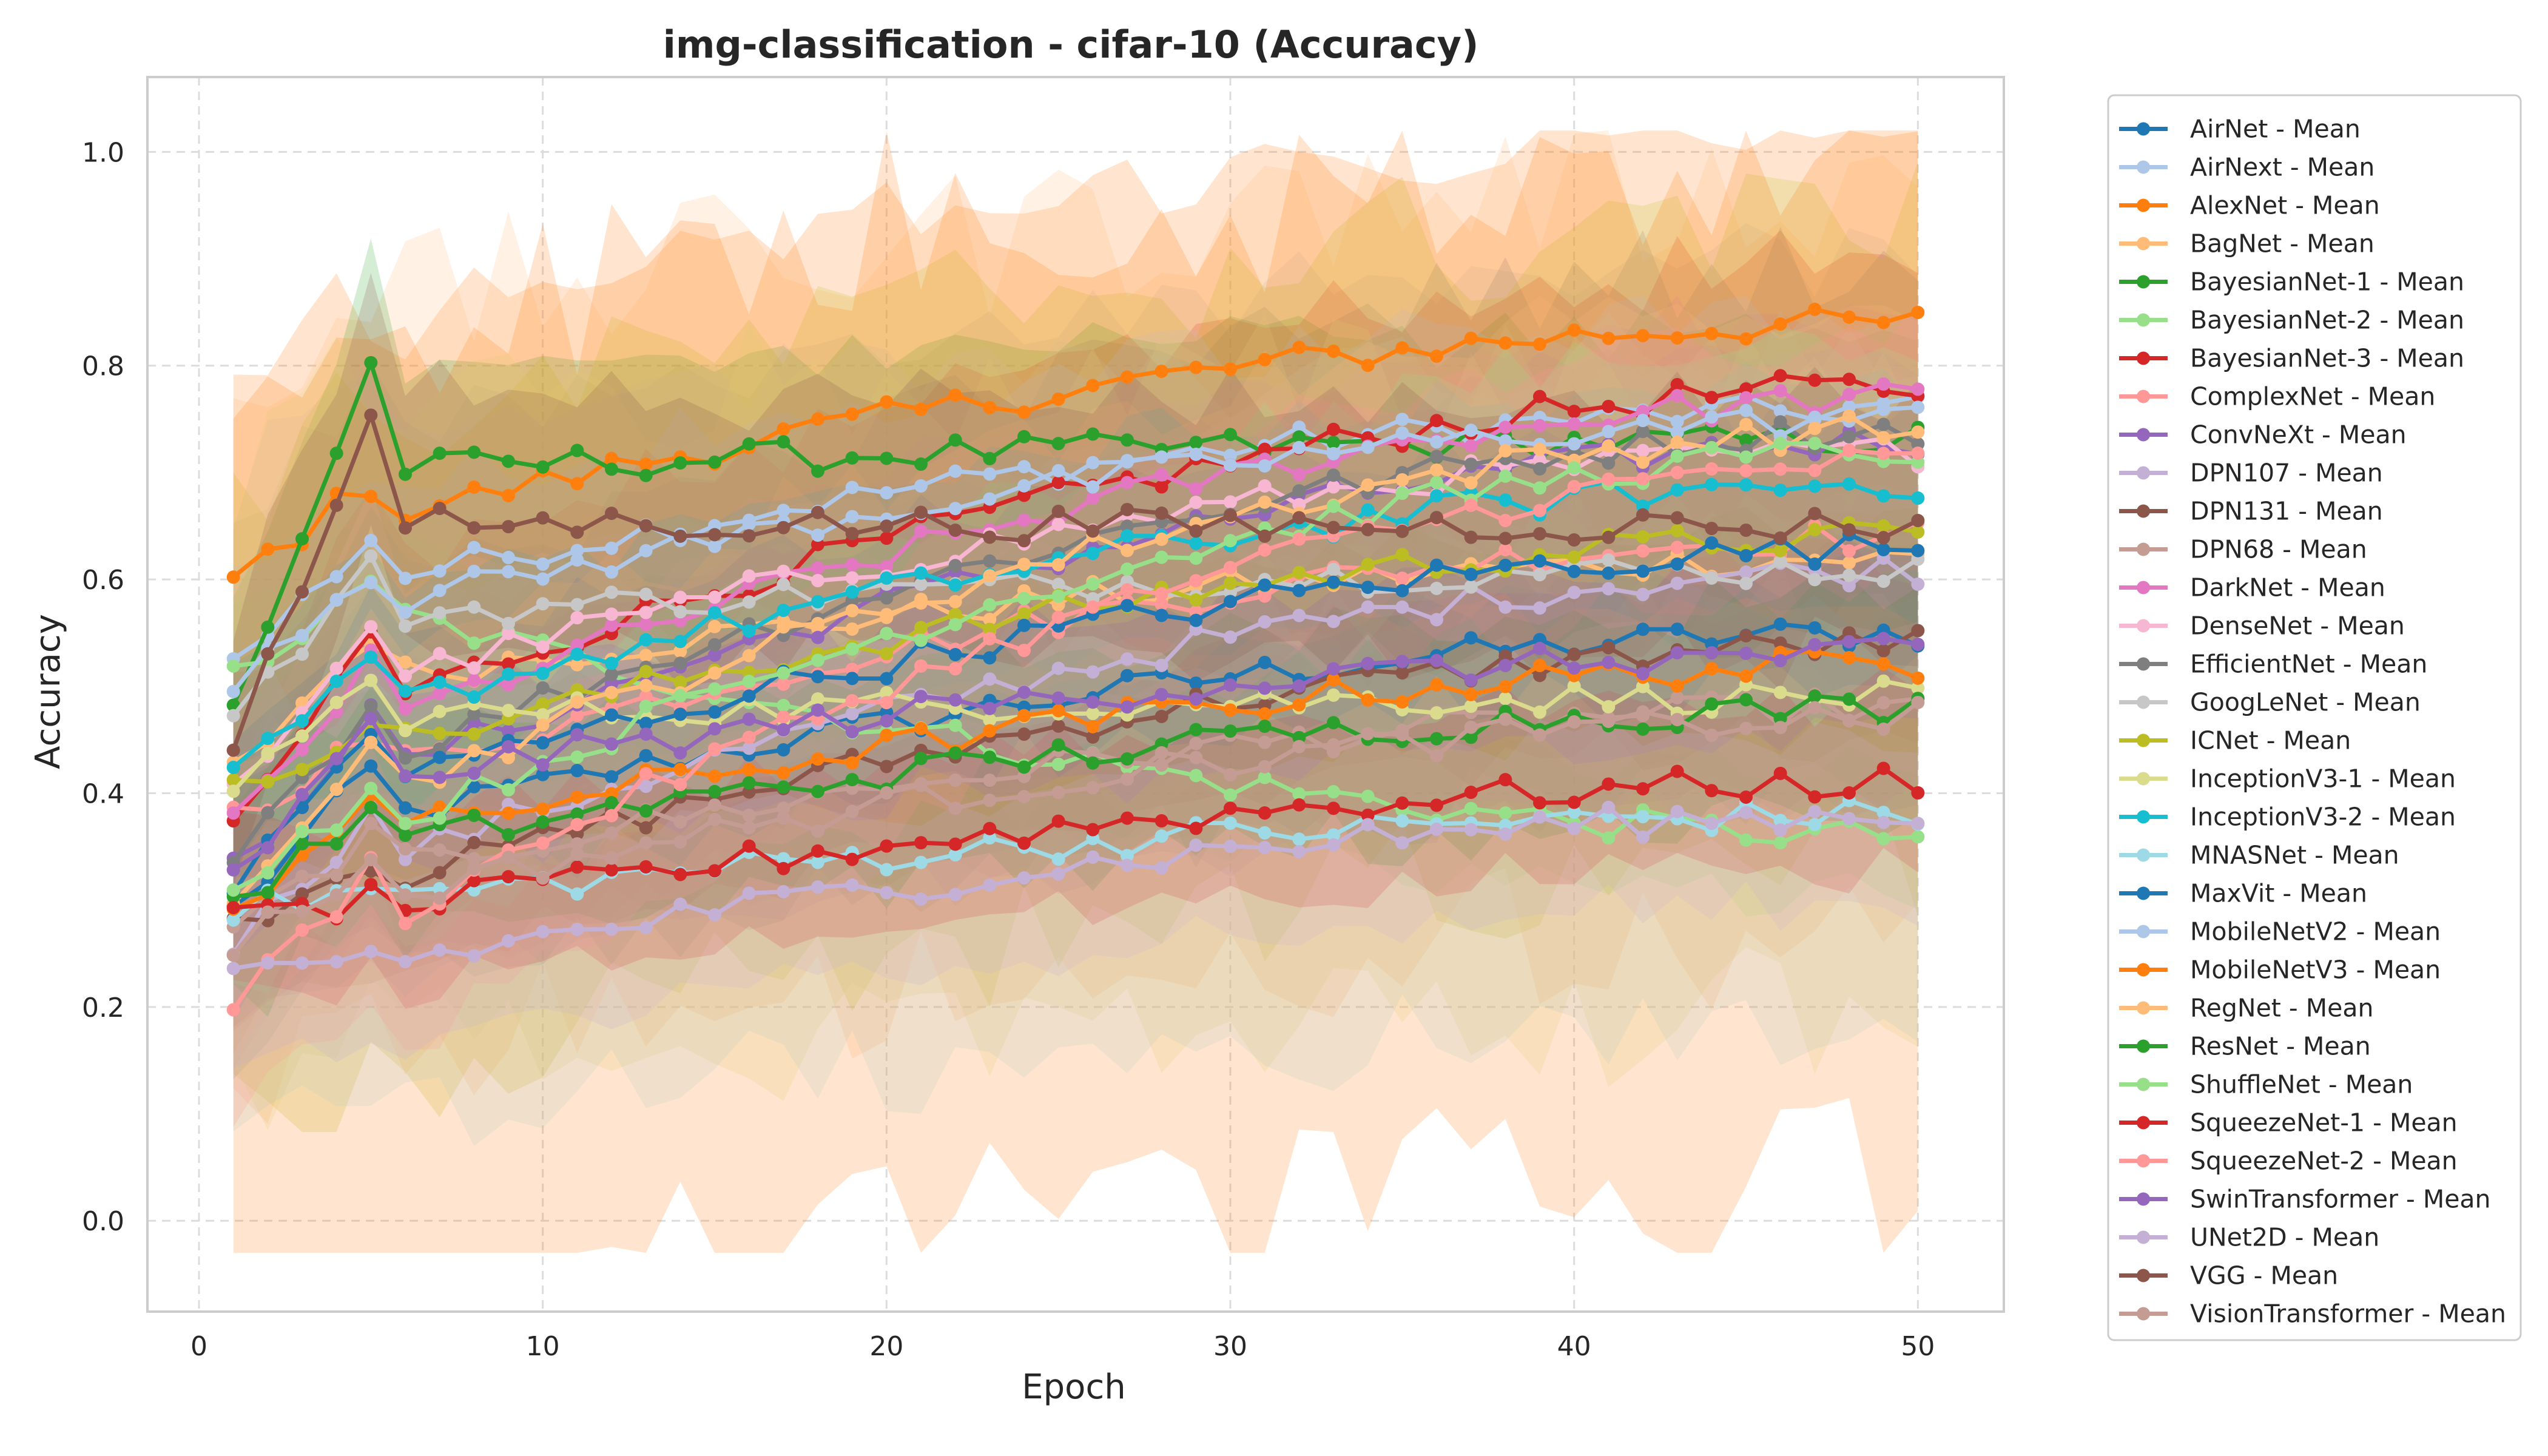 This screenshot has width=2548, height=1456. What do you see at coordinates (2240, 129) in the screenshot?
I see `legend-item: AirNet - Mean` at bounding box center [2240, 129].